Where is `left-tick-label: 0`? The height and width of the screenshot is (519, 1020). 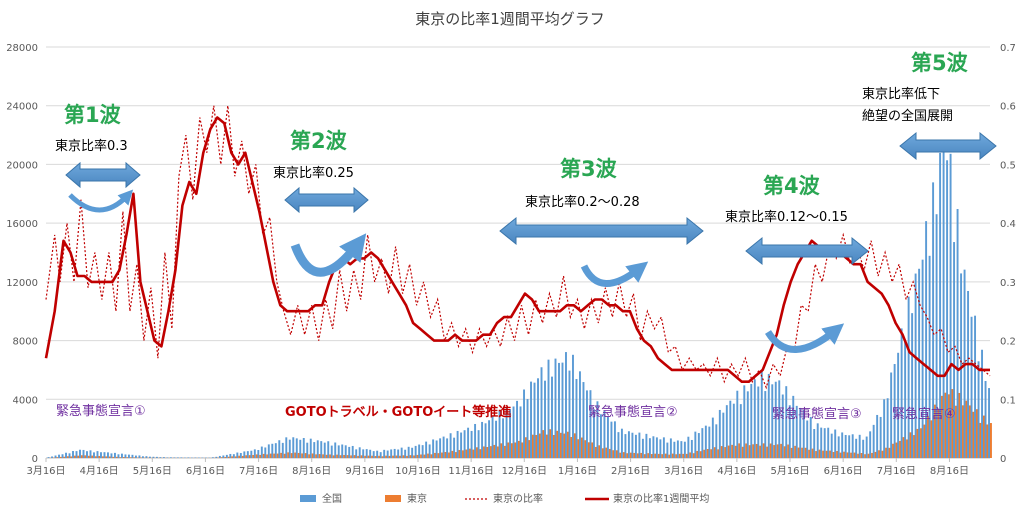 left-tick-label: 0 is located at coordinates (35, 459).